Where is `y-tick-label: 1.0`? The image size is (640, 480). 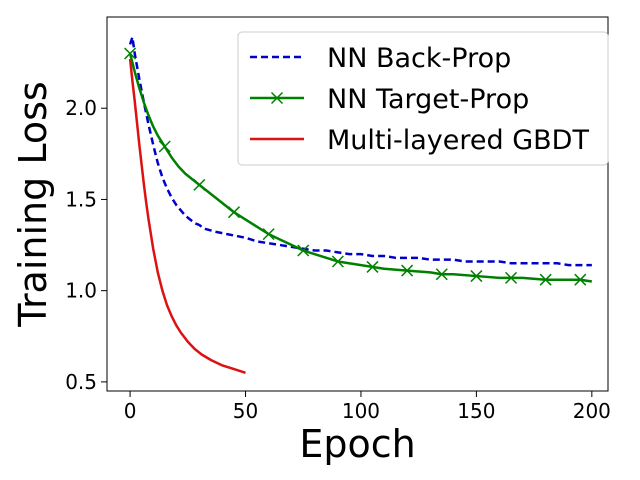
y-tick-label: 1.0 is located at coordinates (81, 291).